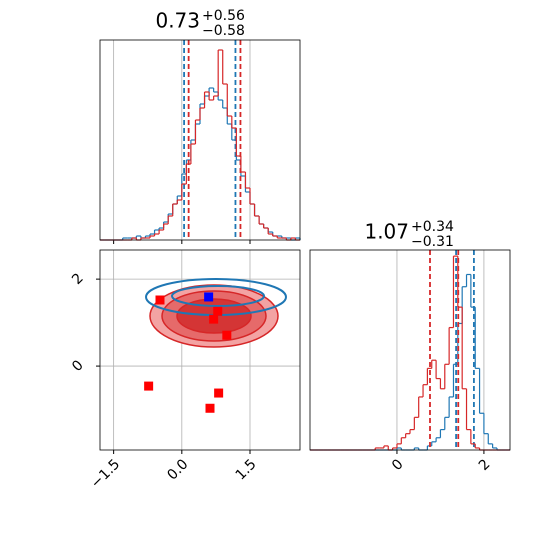  What do you see at coordinates (398, 465) in the screenshot?
I see `x-tick-label: 0` at bounding box center [398, 465].